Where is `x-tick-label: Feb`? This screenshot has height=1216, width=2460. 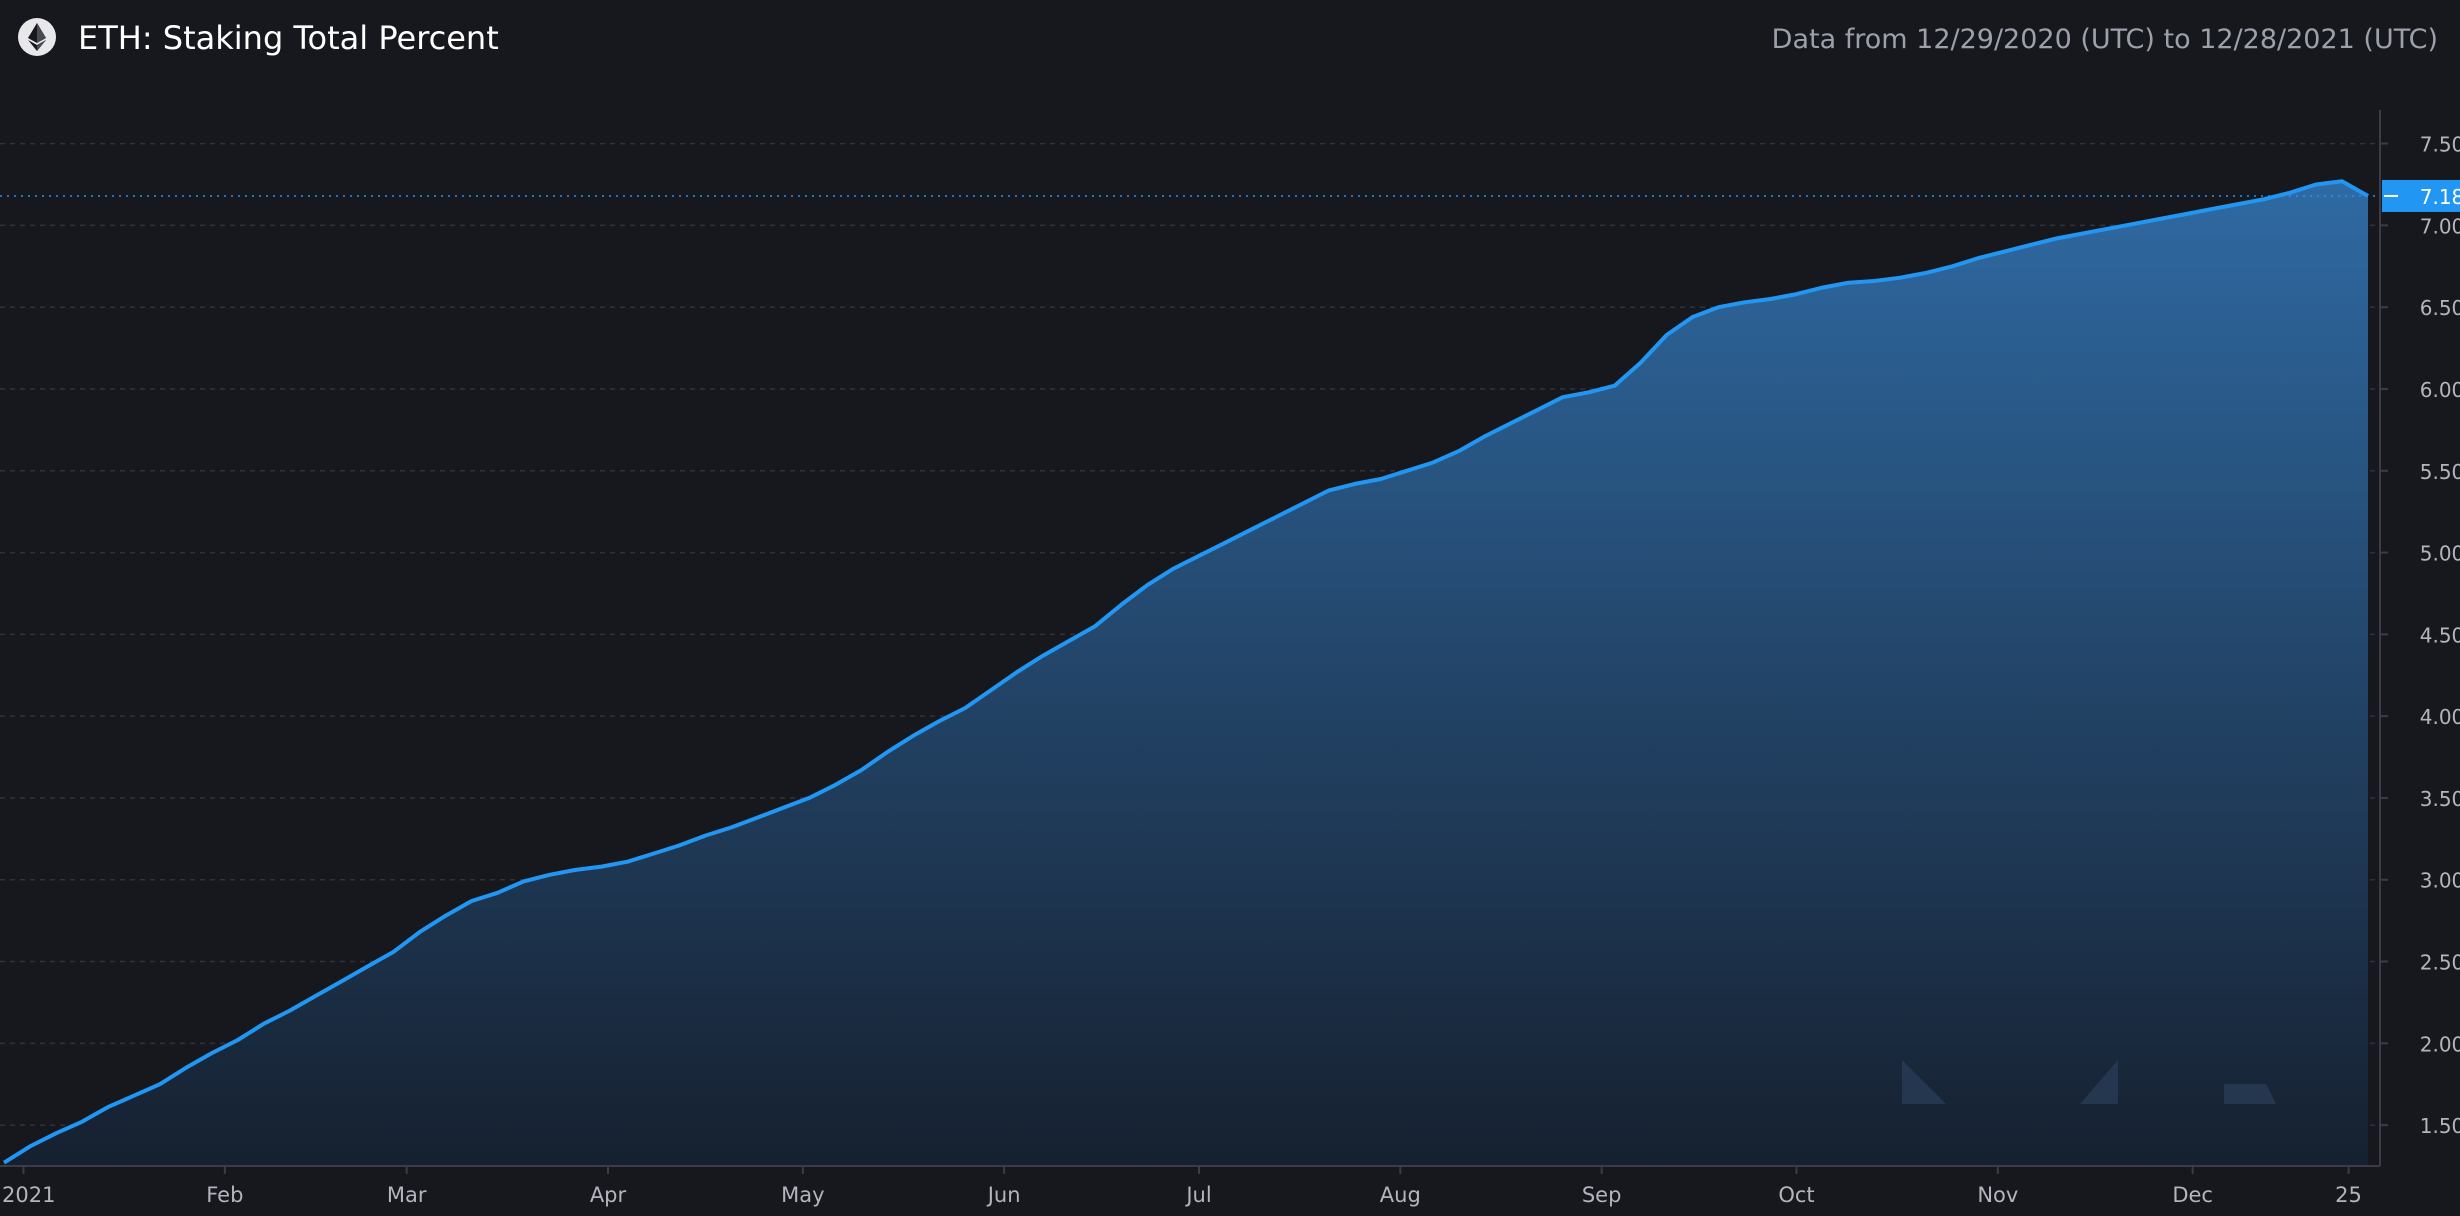
x-tick-label: Feb is located at coordinates (224, 1195).